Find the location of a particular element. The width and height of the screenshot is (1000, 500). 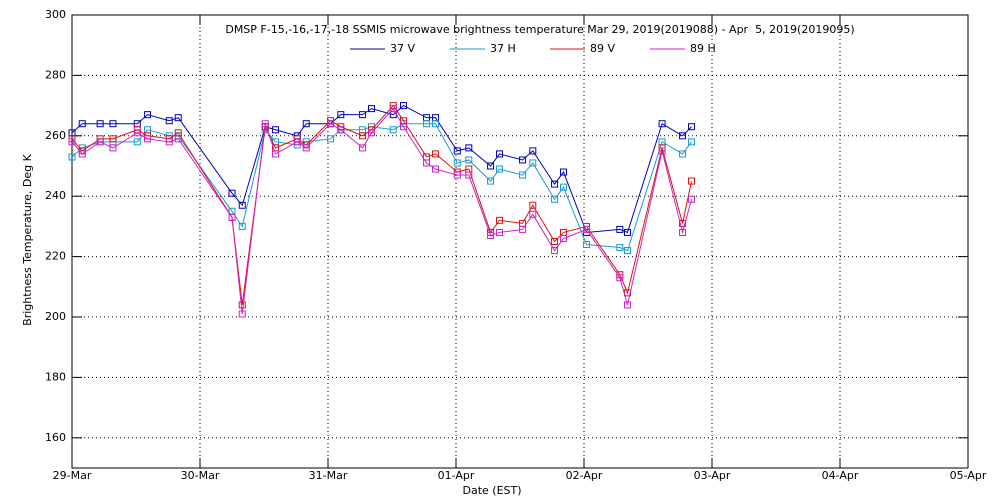

x-axis-label: Date (EST) is located at coordinates (491, 490).